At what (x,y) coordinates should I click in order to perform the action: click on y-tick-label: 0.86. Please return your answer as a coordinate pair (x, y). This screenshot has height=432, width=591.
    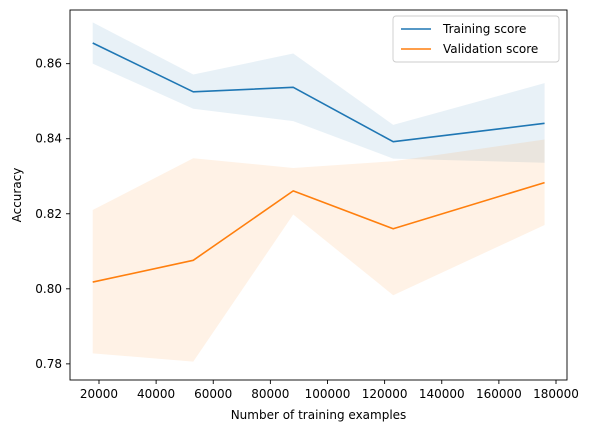
    Looking at the image, I should click on (48, 64).